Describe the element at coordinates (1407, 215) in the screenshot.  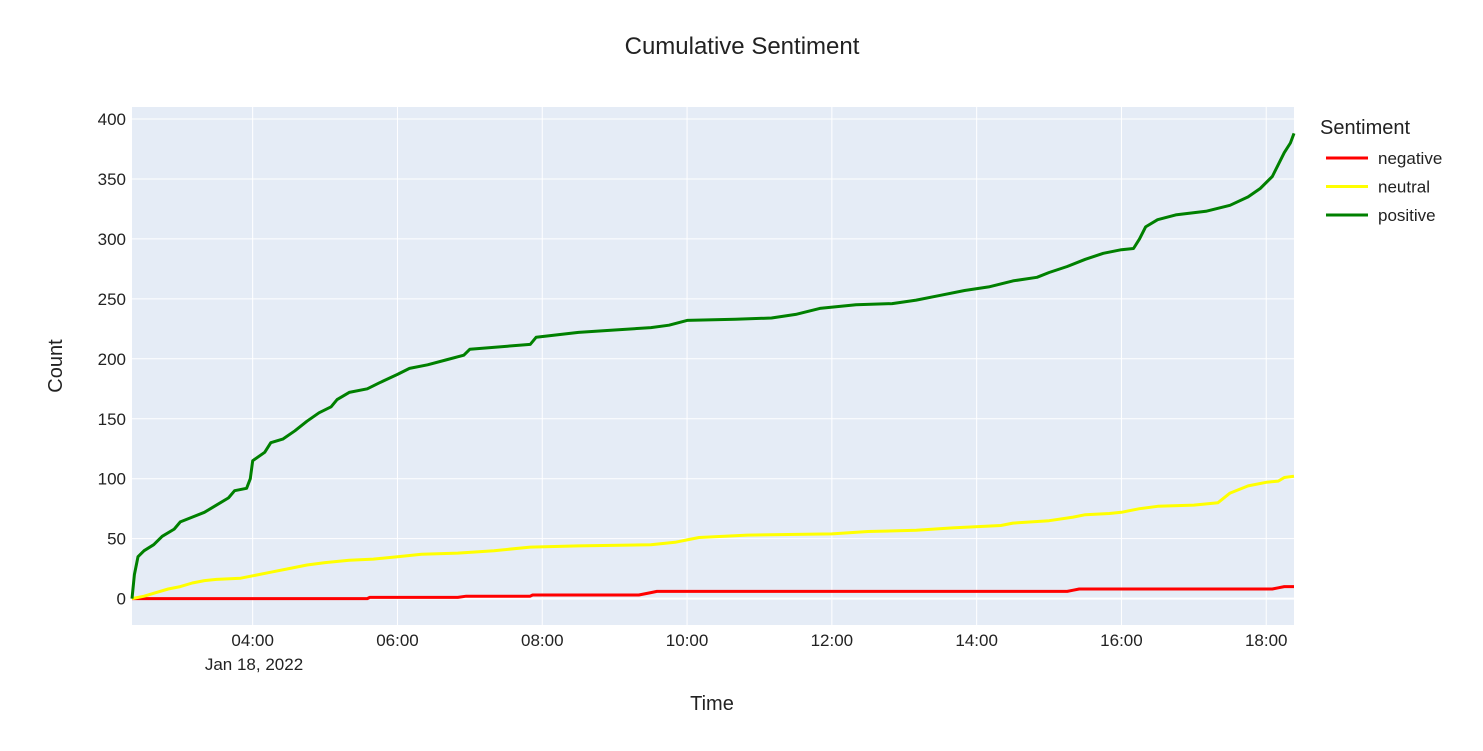
I see `legend-label: positive` at that location.